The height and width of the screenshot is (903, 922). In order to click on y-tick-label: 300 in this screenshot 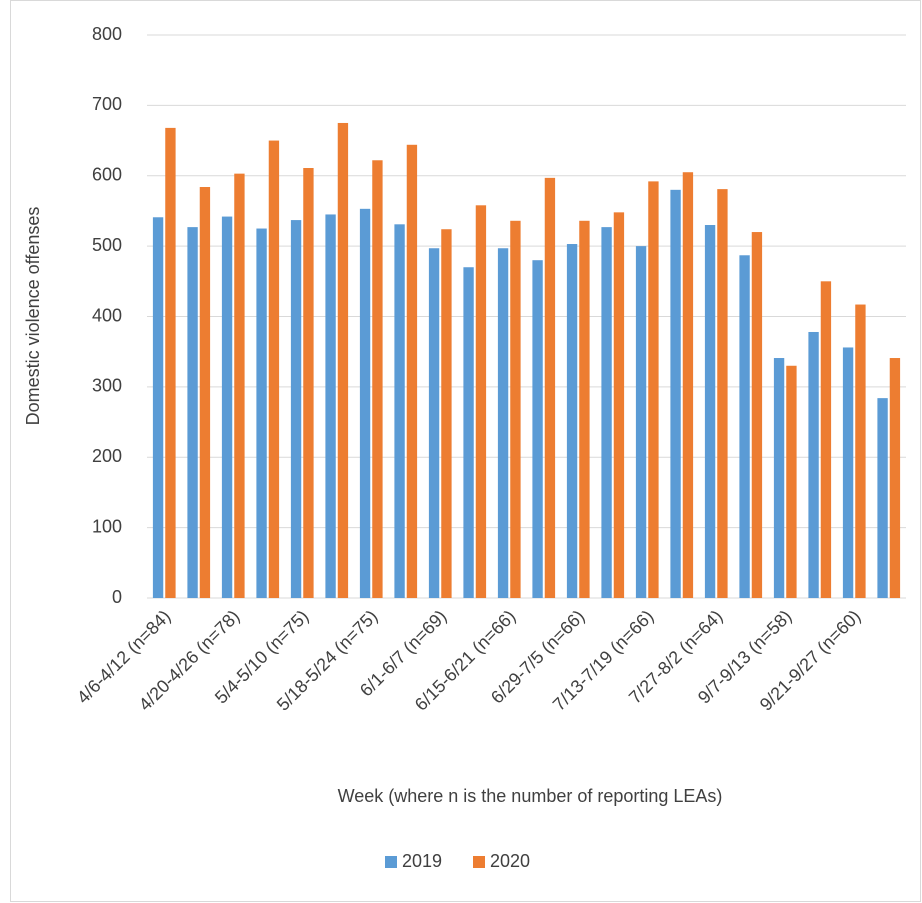, I will do `click(107, 386)`.